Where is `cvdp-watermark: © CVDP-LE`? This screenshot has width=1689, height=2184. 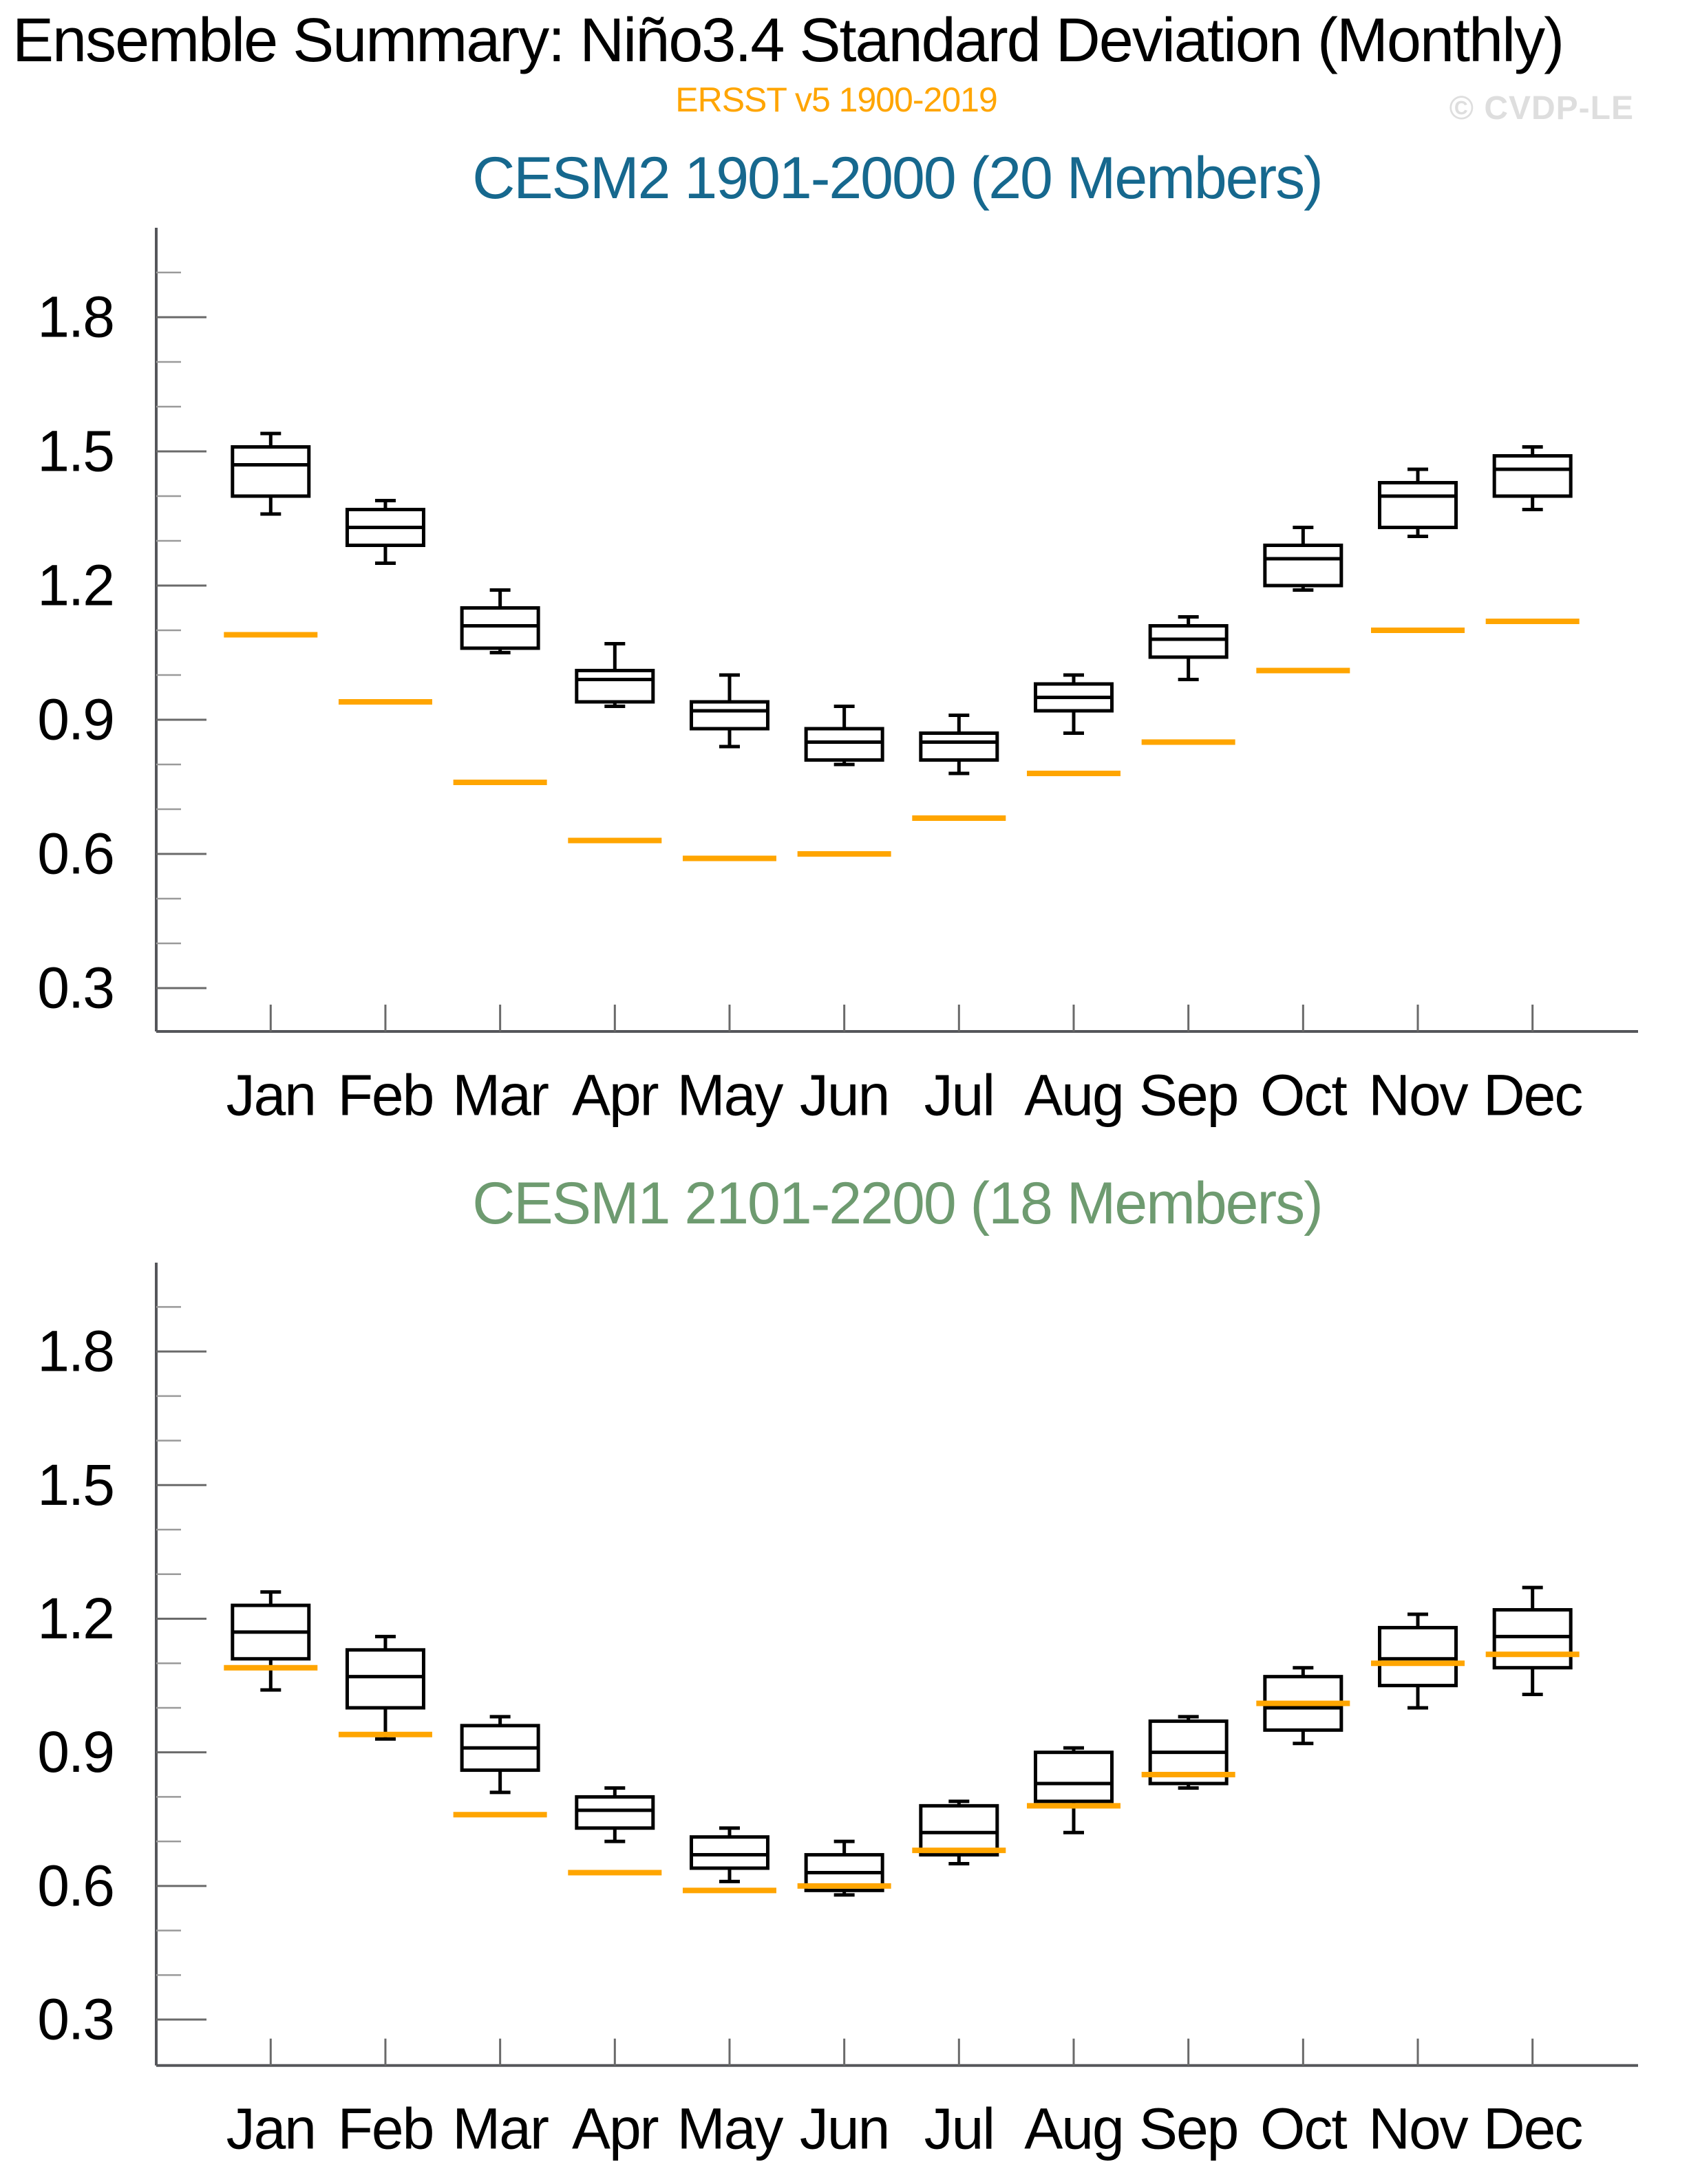
cvdp-watermark: © CVDP-LE is located at coordinates (1541, 108).